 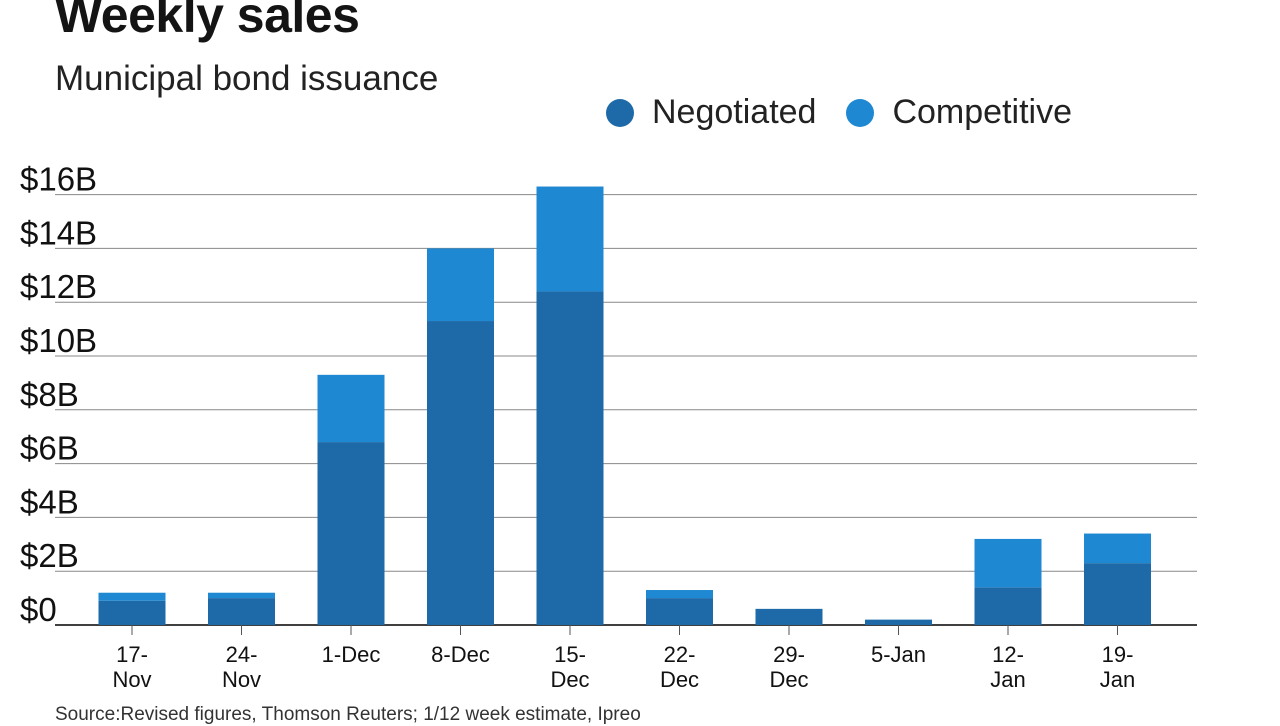 What do you see at coordinates (569, 667) in the screenshot?
I see `x-tick-label: 15-Dec` at bounding box center [569, 667].